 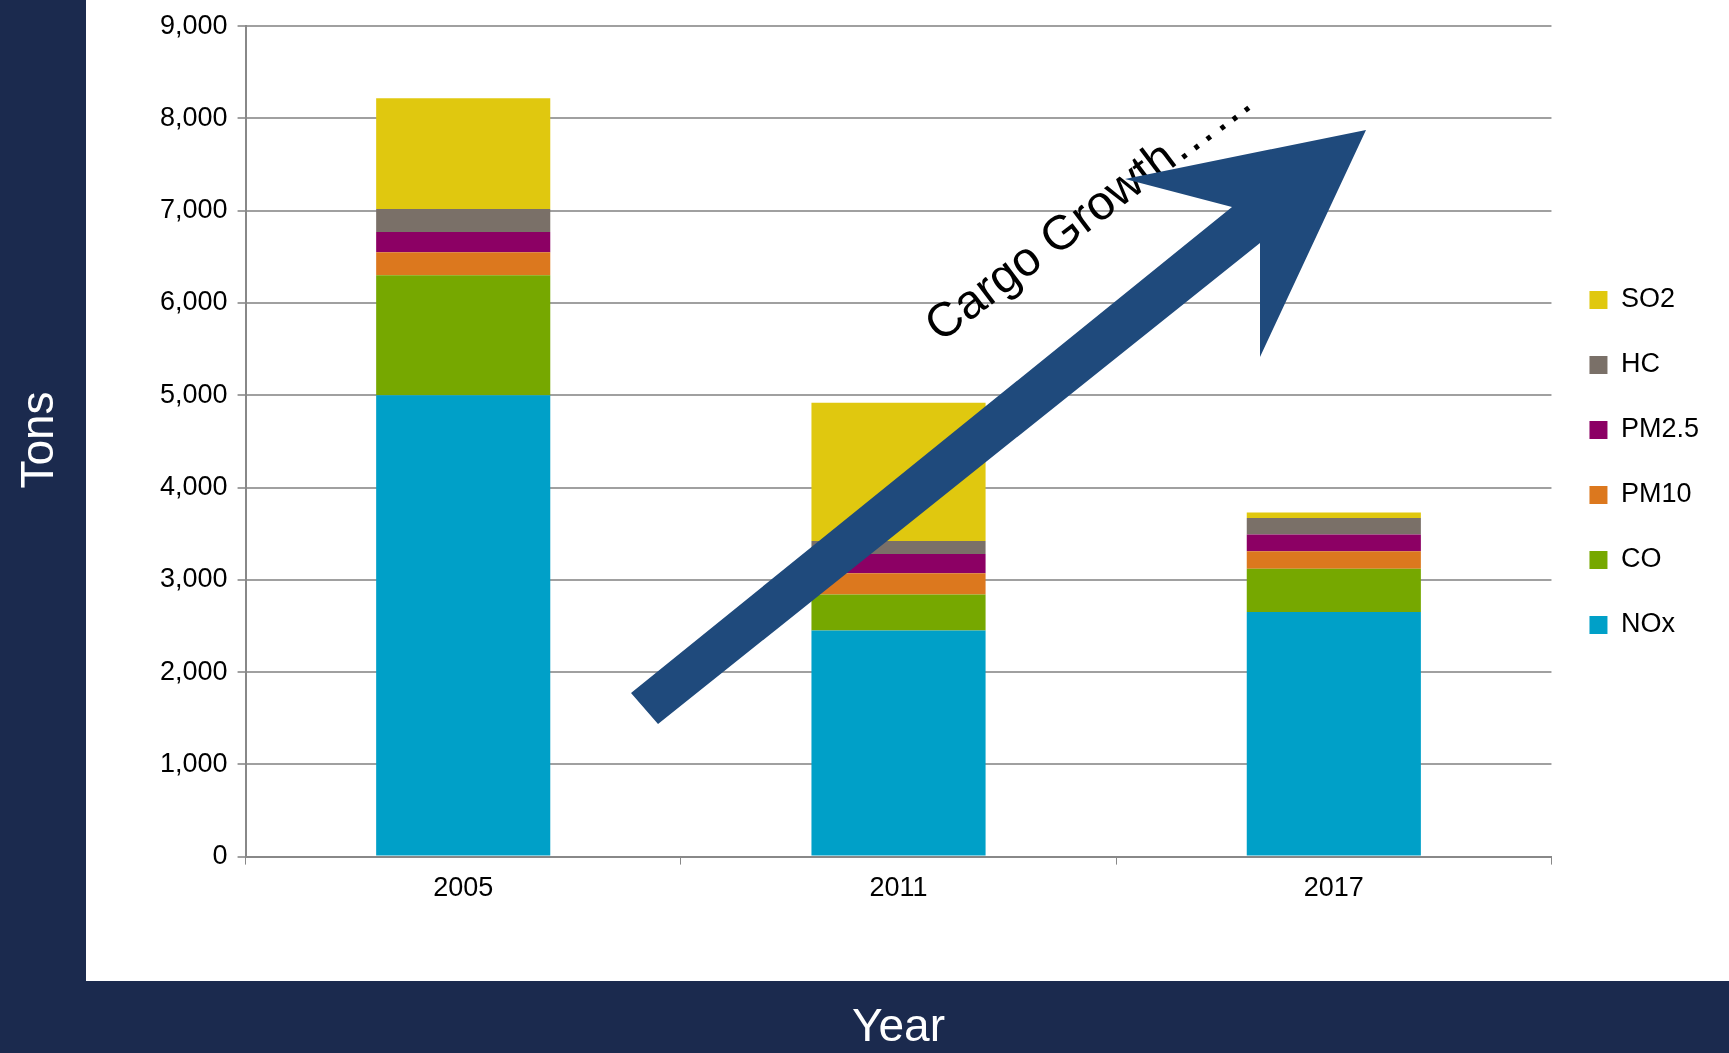 What do you see at coordinates (1656, 493) in the screenshot?
I see `legend-label: PM10` at bounding box center [1656, 493].